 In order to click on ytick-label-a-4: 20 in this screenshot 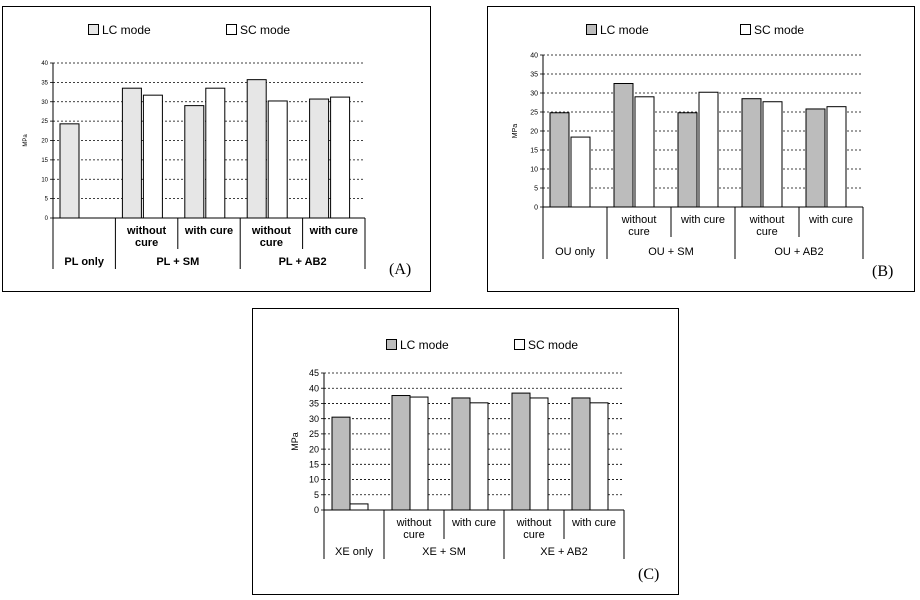, I will do `click(44, 142)`.